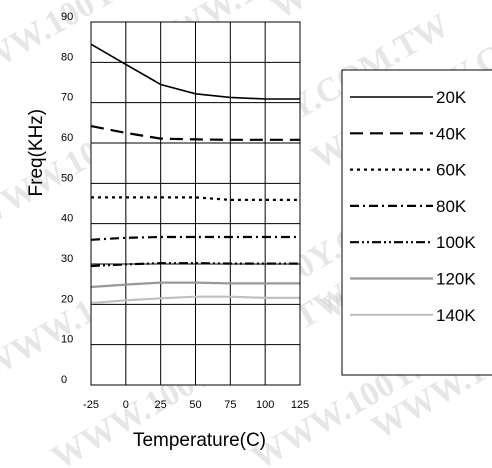 The height and width of the screenshot is (468, 492). I want to click on legend-label-100k: 100K, so click(456, 242).